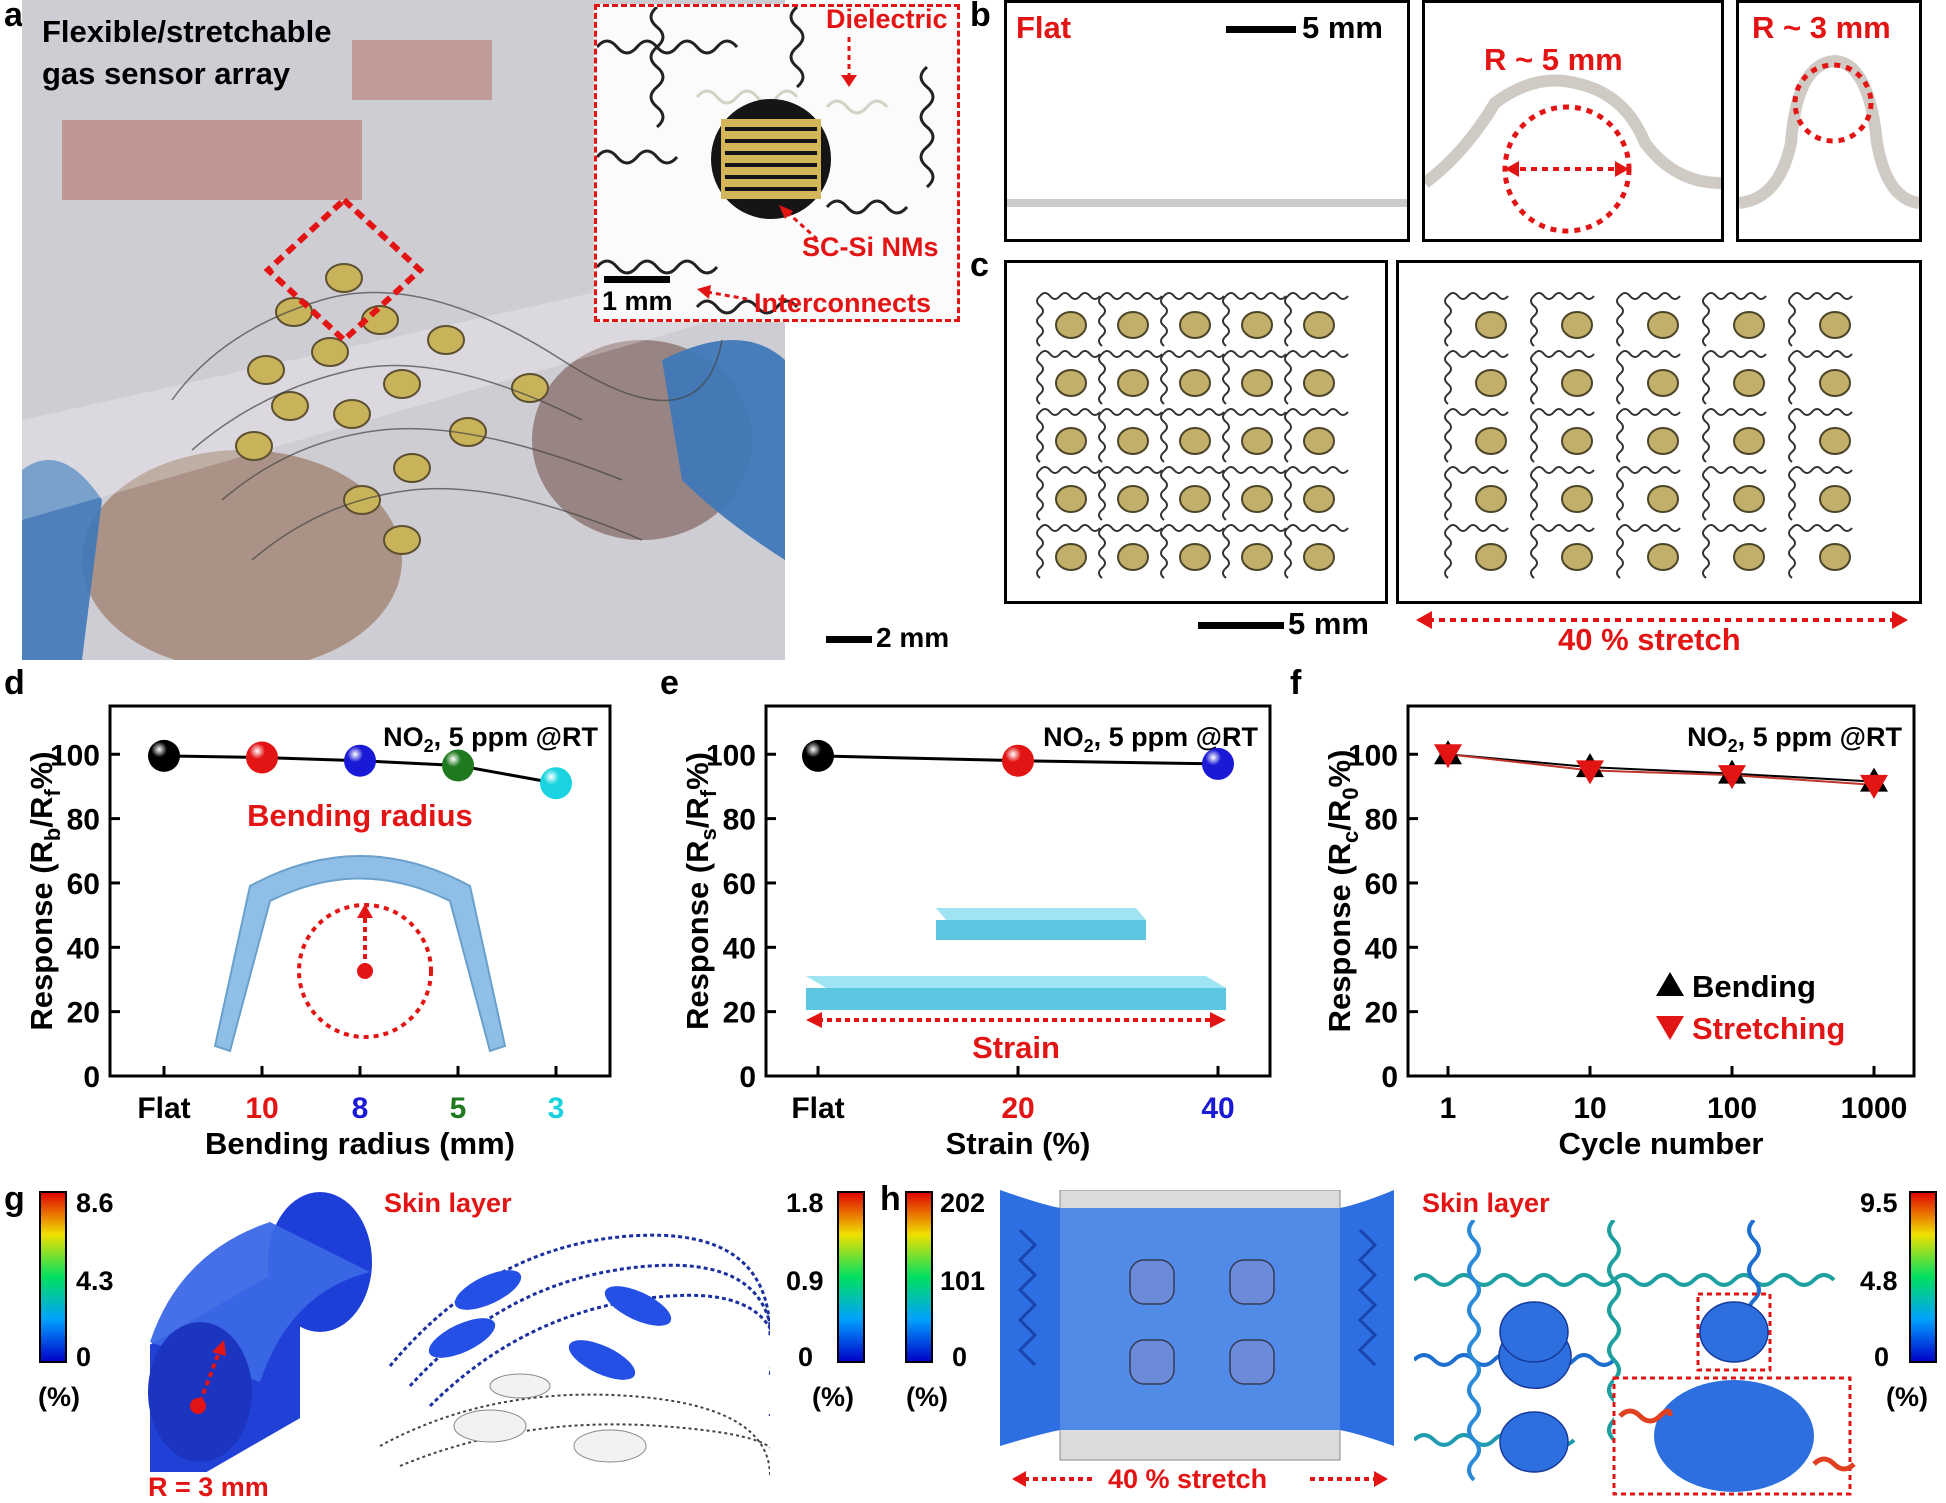 This screenshot has height=1503, width=1946. What do you see at coordinates (806, 1357) in the screenshot?
I see `panel-g-cb2-tick-bot: 0` at bounding box center [806, 1357].